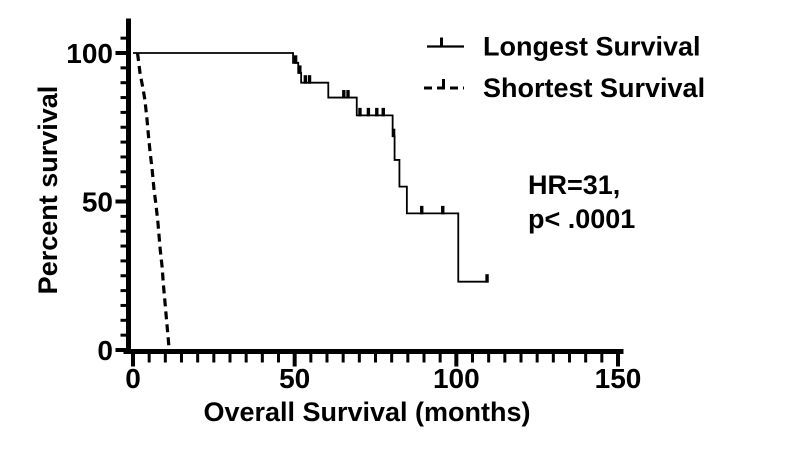 This screenshot has height=455, width=791. What do you see at coordinates (456, 378) in the screenshot?
I see `x-tick-label: 100` at bounding box center [456, 378].